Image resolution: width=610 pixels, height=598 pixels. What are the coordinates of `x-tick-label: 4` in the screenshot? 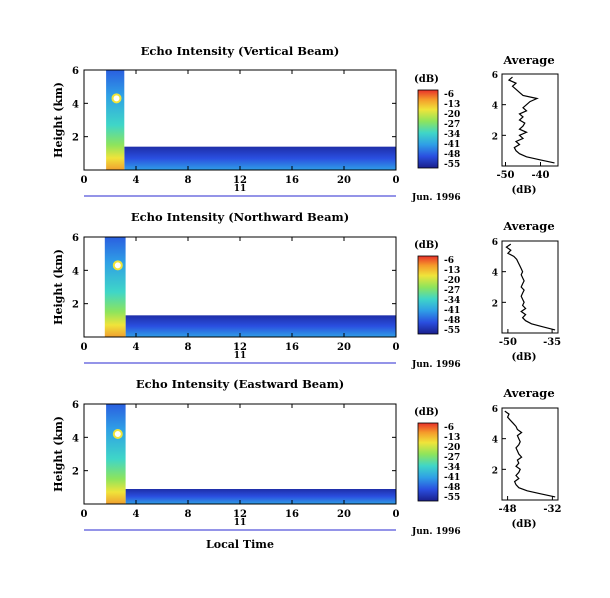 It's located at (136, 347).